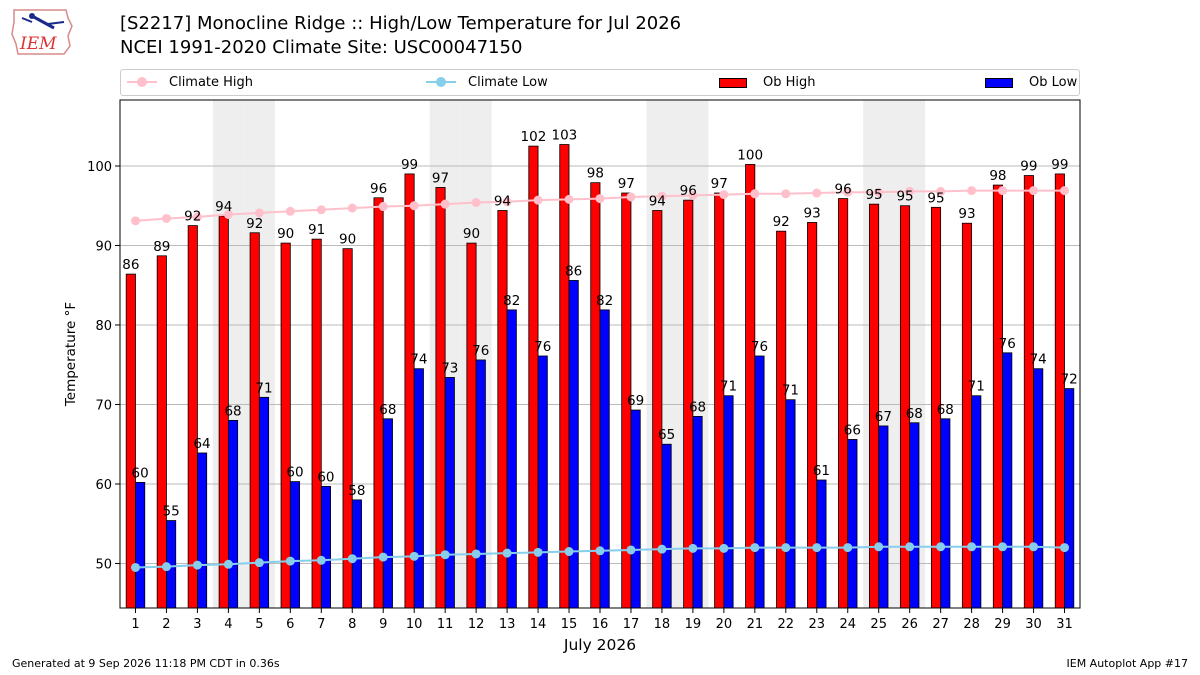 The height and width of the screenshot is (675, 1200). I want to click on ob-low-value-label: 86, so click(573, 271).